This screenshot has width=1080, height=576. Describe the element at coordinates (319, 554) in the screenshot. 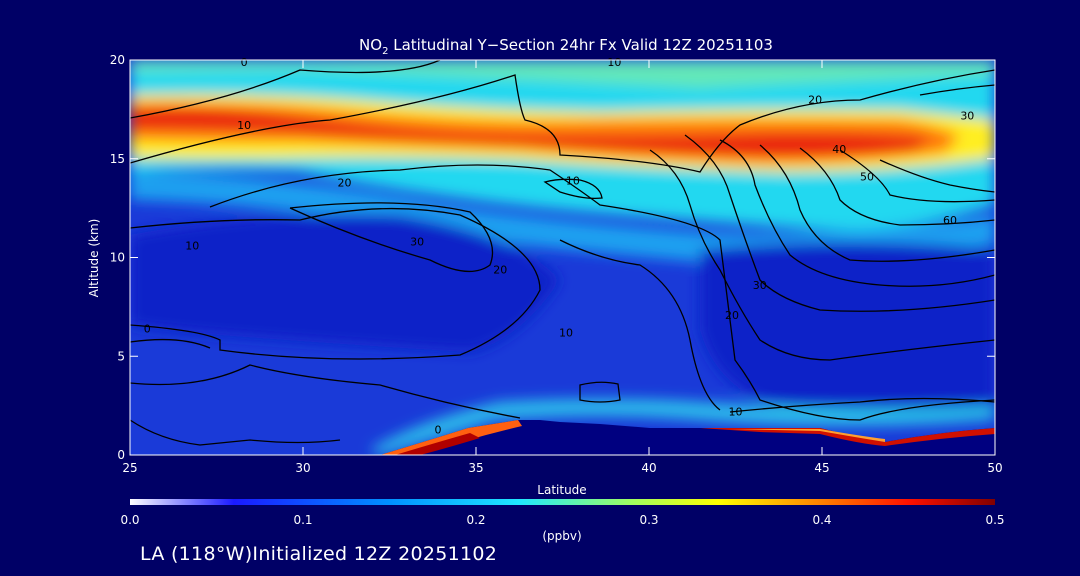

I see `footer-text: LA (118°W)Initialized 12Z 20251102` at that location.